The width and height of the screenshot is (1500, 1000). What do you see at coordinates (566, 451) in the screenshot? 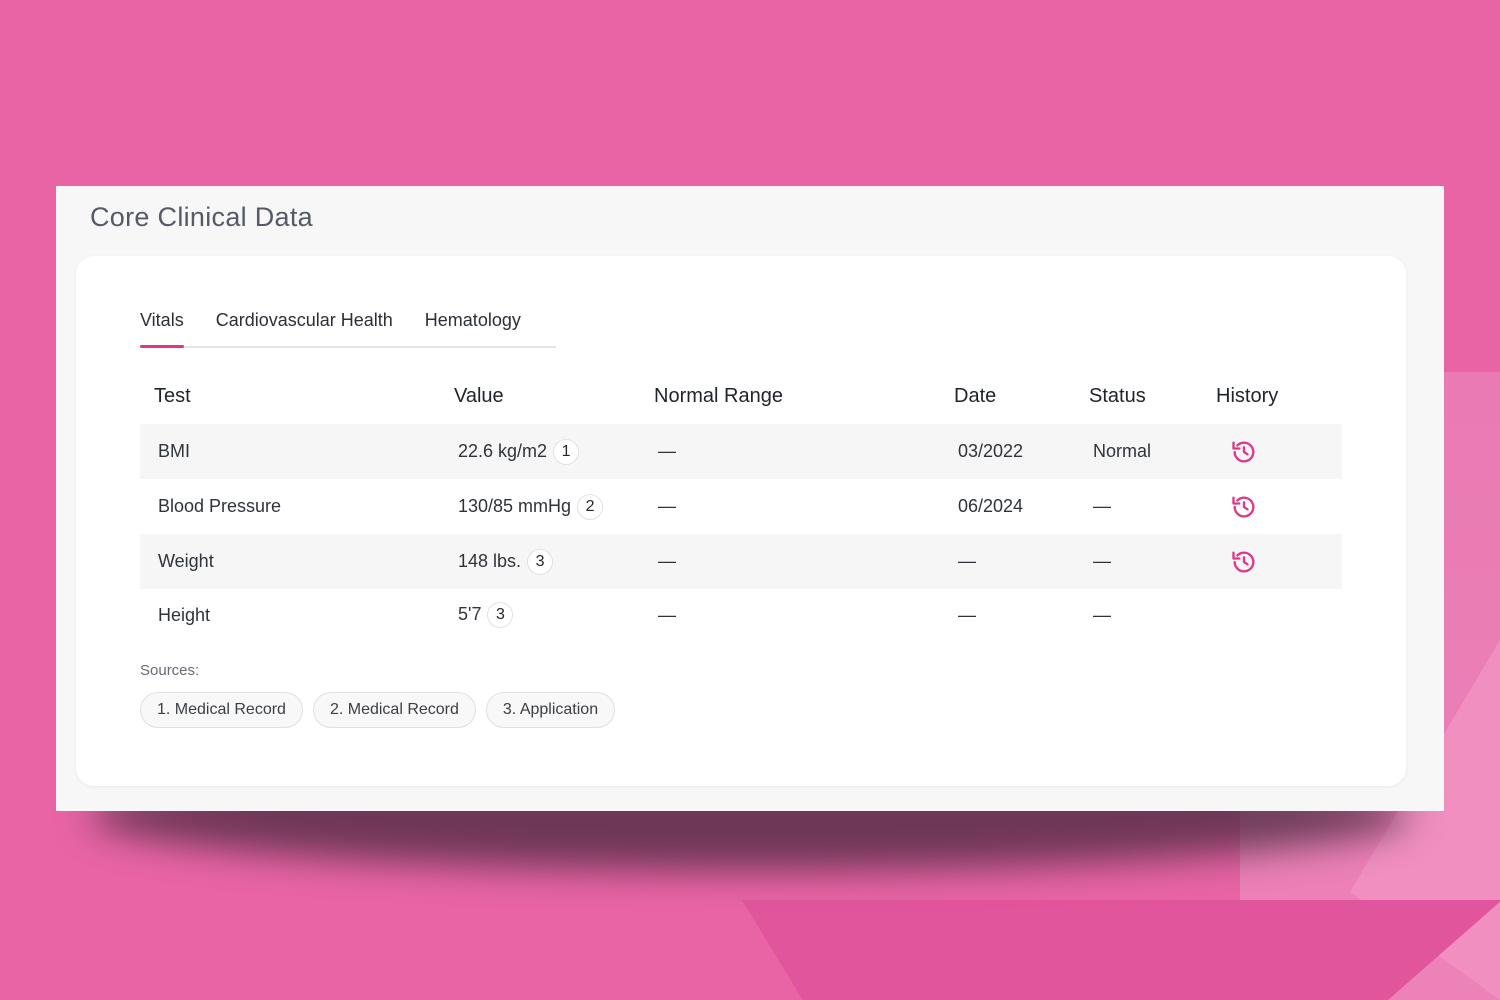
I see `source-badge: 1` at bounding box center [566, 451].